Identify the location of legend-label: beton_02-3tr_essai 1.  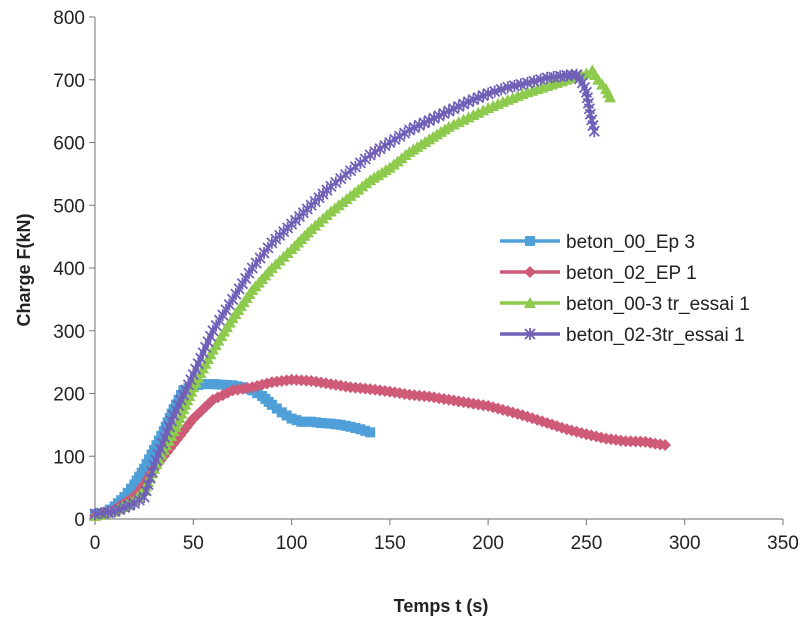
(655, 335).